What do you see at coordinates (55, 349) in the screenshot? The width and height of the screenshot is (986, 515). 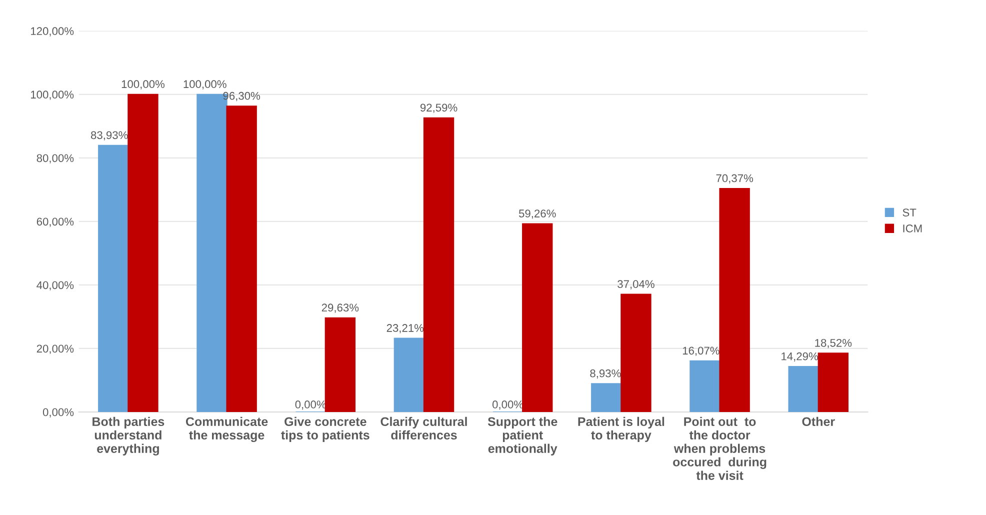 I see `y-tick-label: 20,00%` at bounding box center [55, 349].